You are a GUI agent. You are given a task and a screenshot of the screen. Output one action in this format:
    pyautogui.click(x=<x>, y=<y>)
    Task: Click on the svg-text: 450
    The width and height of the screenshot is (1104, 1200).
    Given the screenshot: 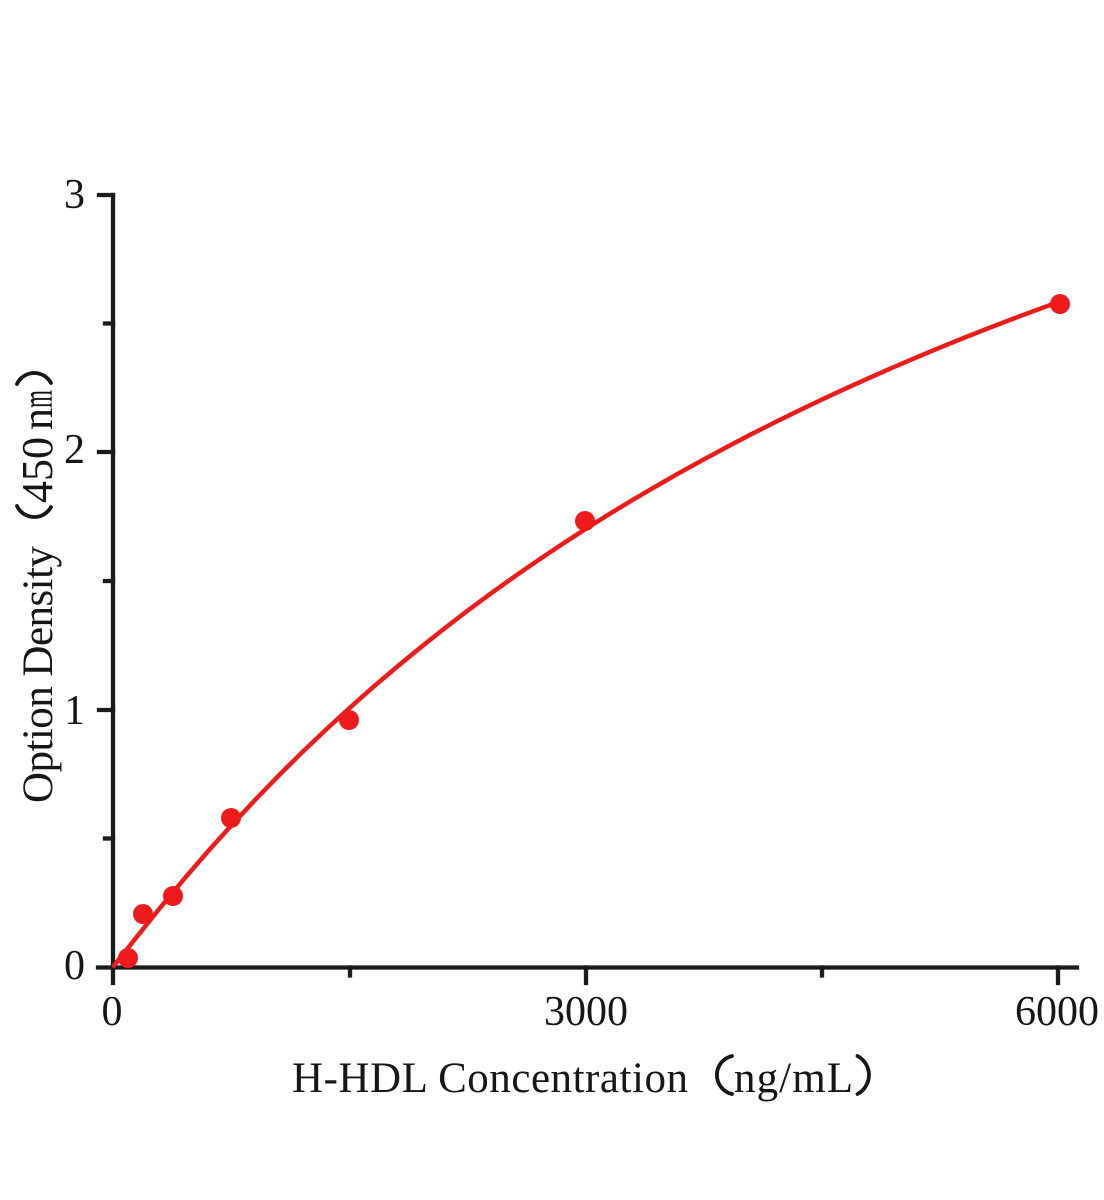 What is the action you would take?
    pyautogui.click(x=37, y=470)
    